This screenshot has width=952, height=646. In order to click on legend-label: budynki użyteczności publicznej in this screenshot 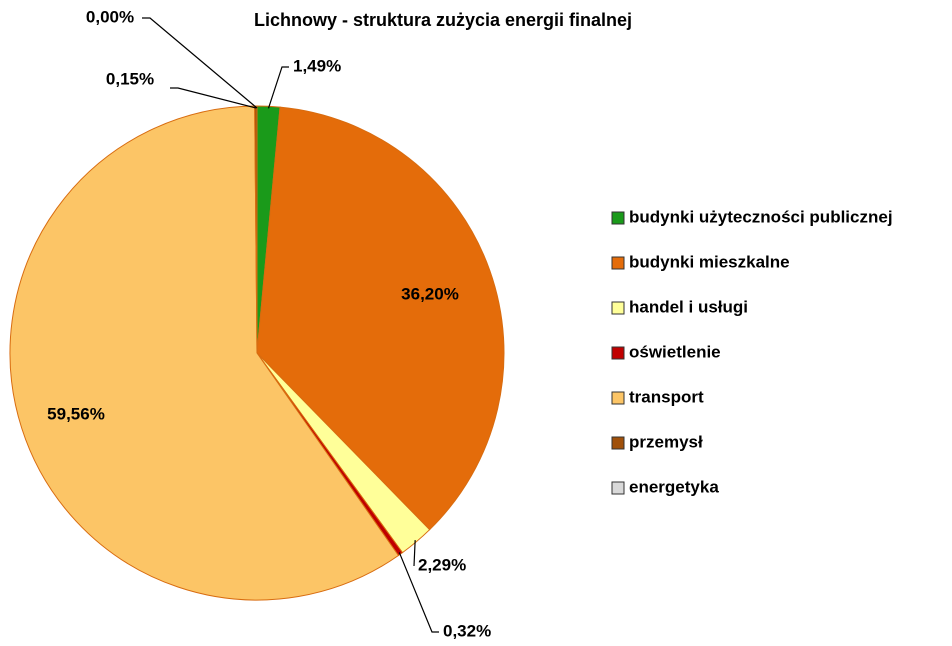, I will do `click(761, 216)`.